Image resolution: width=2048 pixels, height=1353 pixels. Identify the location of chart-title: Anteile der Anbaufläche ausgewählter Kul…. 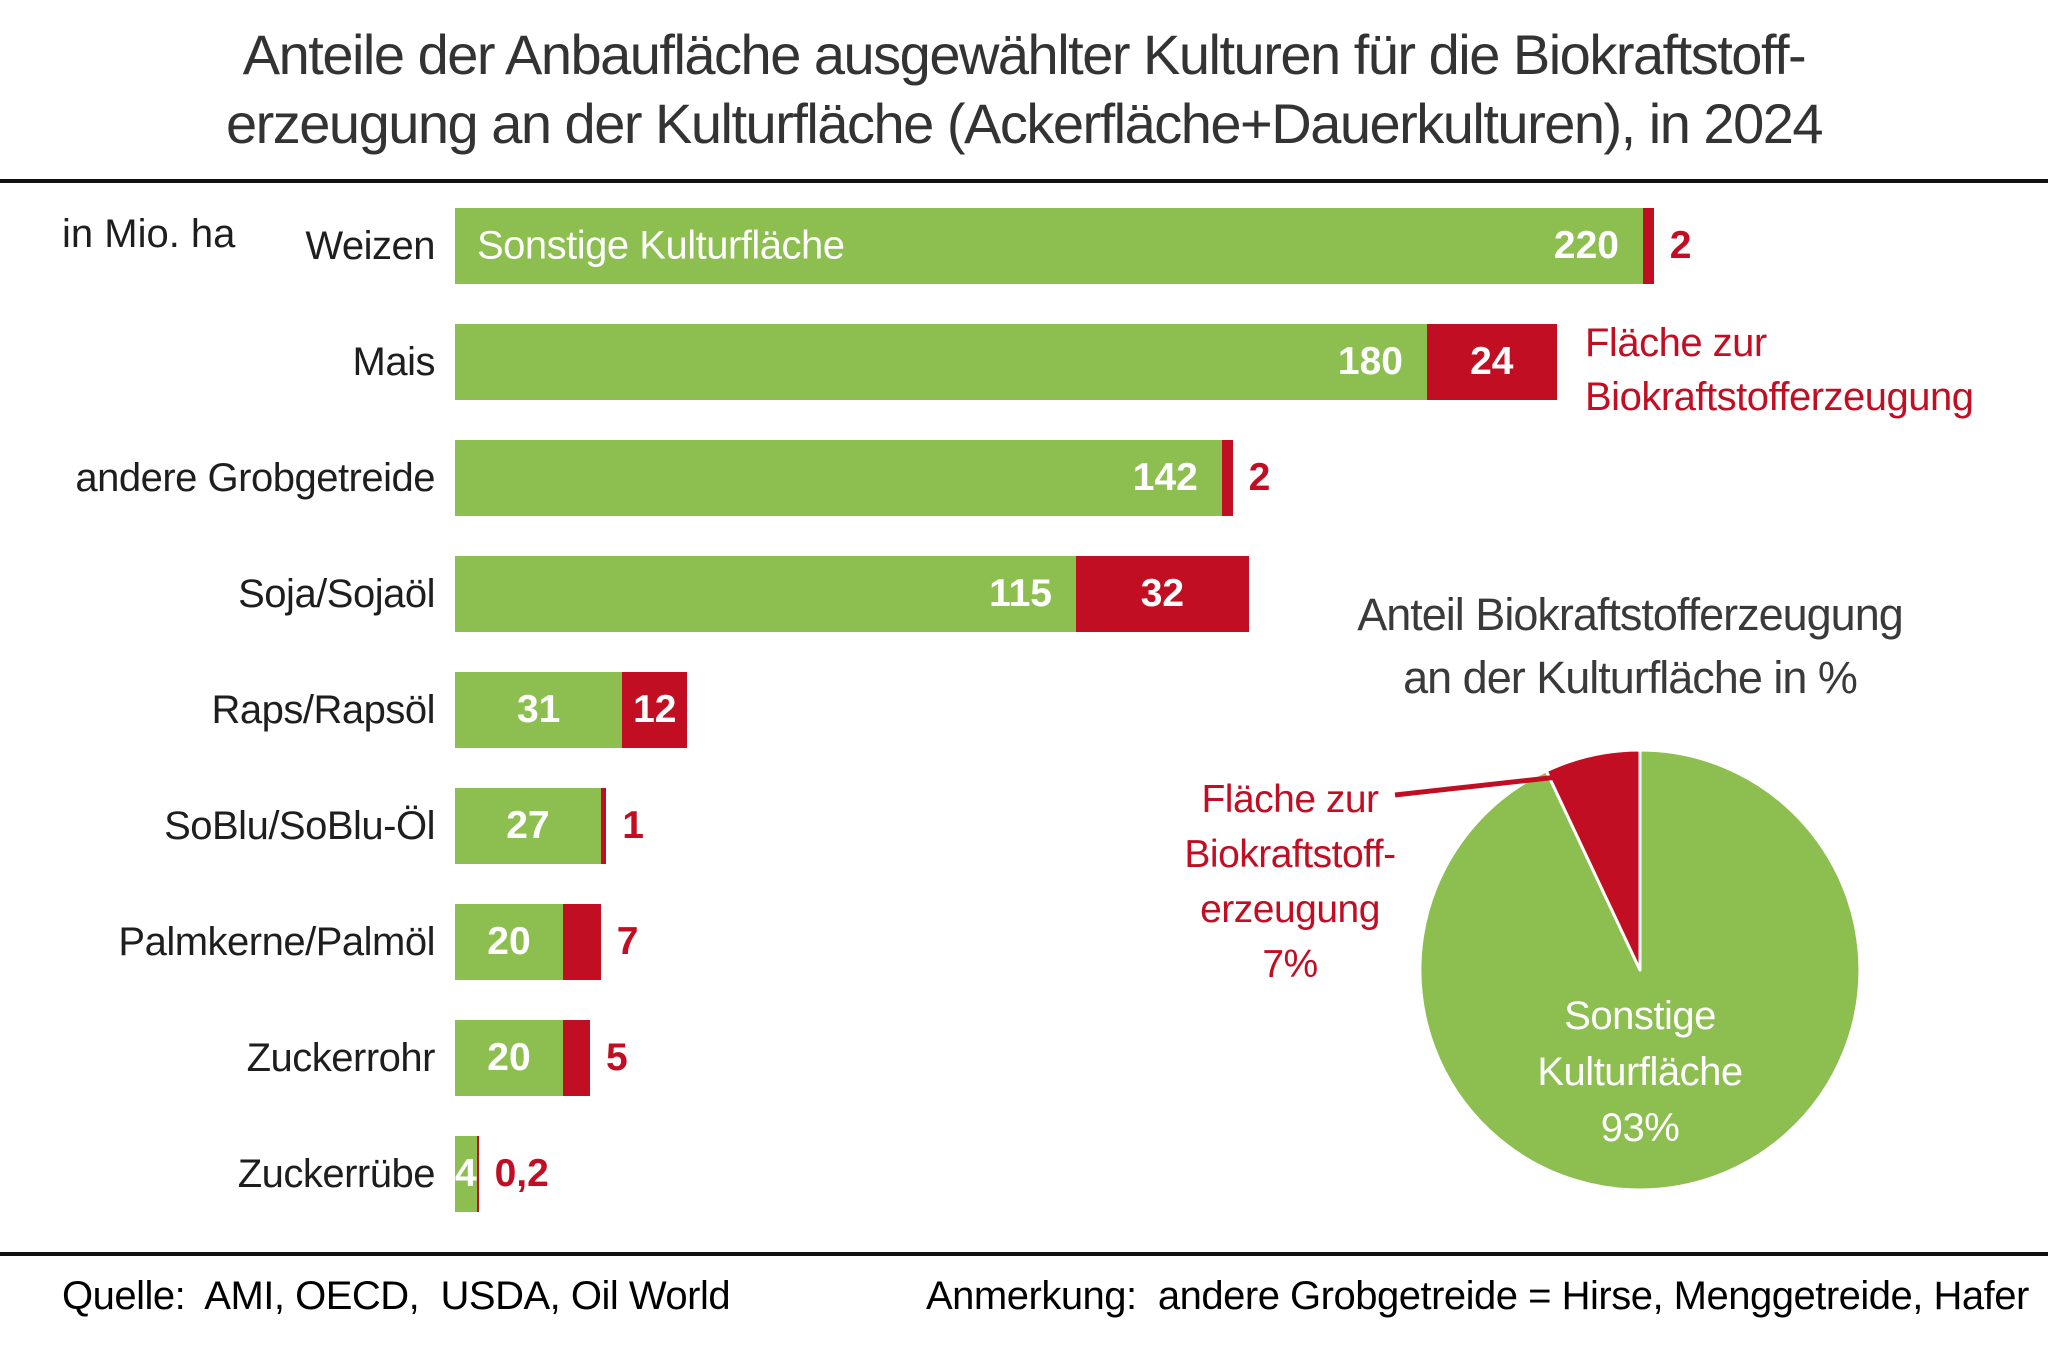
(1024, 89).